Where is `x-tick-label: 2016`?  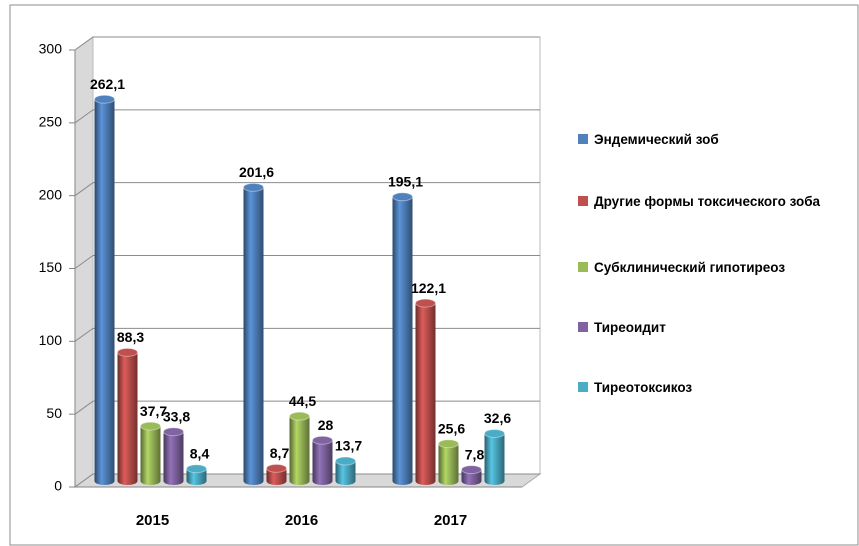
x-tick-label: 2016 is located at coordinates (301, 520).